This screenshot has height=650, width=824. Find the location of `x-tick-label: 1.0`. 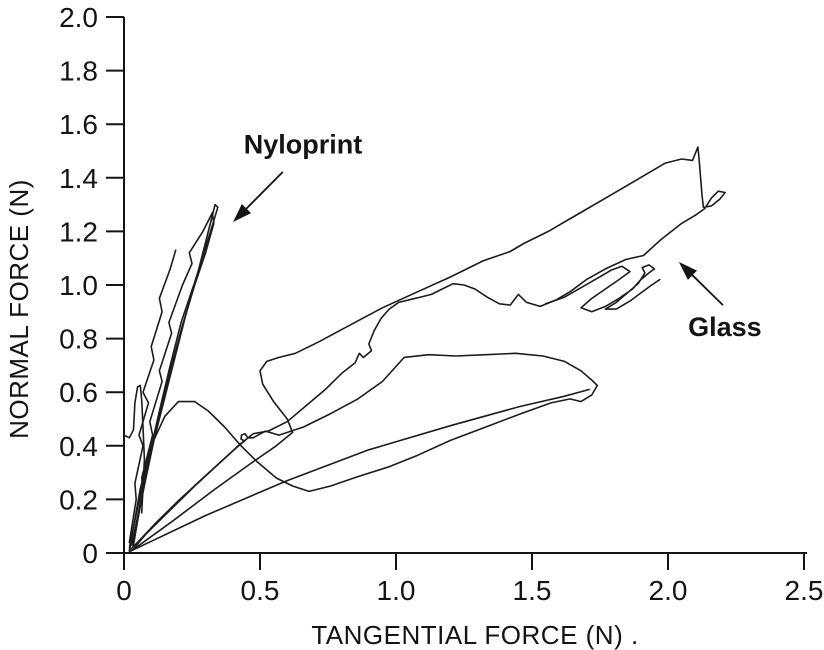

x-tick-label: 1.0 is located at coordinates (396, 590).